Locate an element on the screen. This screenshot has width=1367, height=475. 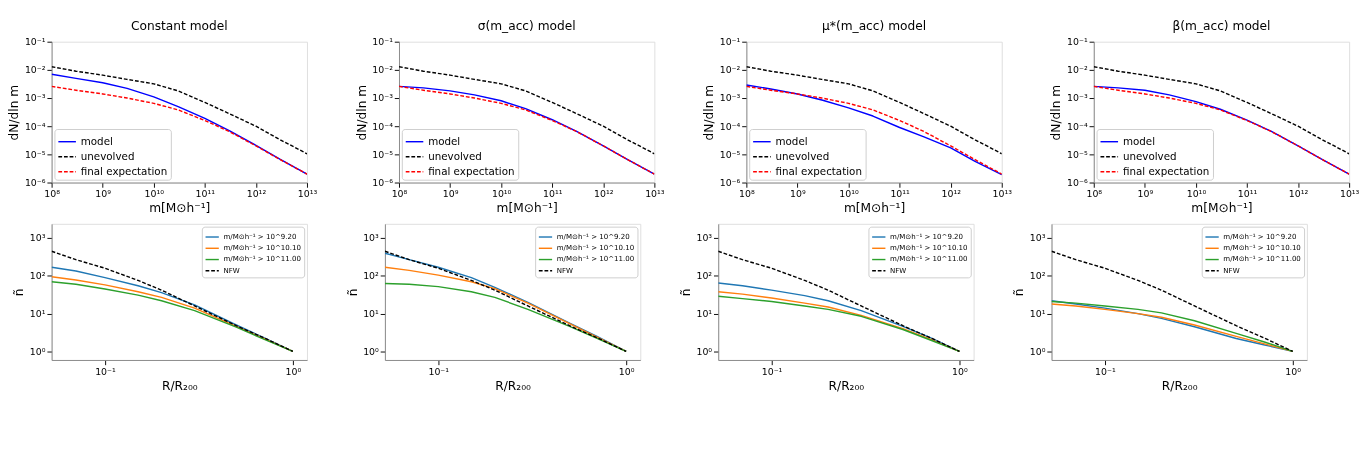
chart-title: Constant model is located at coordinates (179, 26).